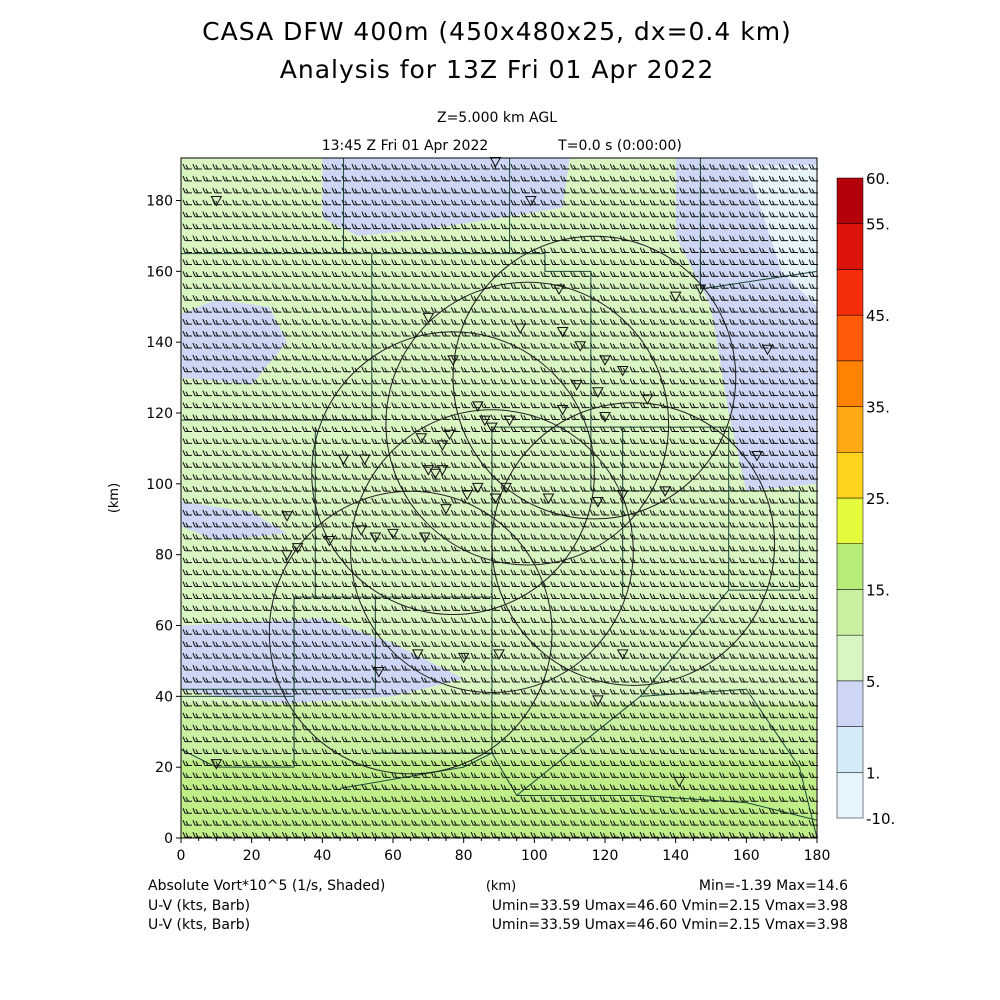  Describe the element at coordinates (878, 499) in the screenshot. I see `colorbar-label: 25.` at that location.